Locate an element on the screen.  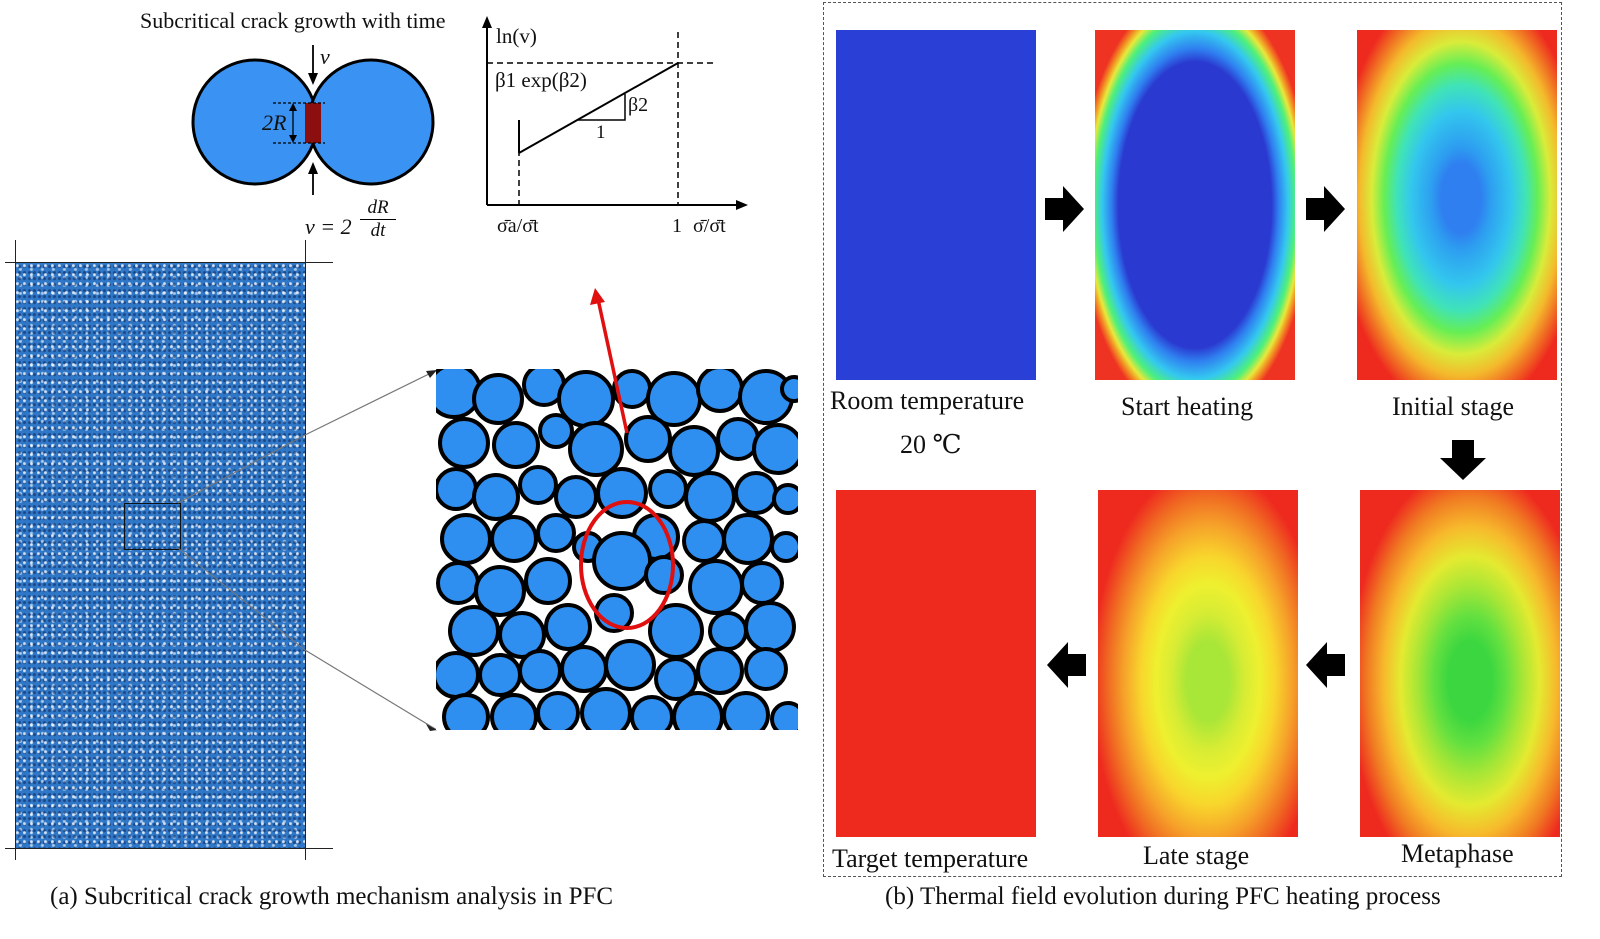
formula-fraction: dR dt is located at coordinates (378, 219).